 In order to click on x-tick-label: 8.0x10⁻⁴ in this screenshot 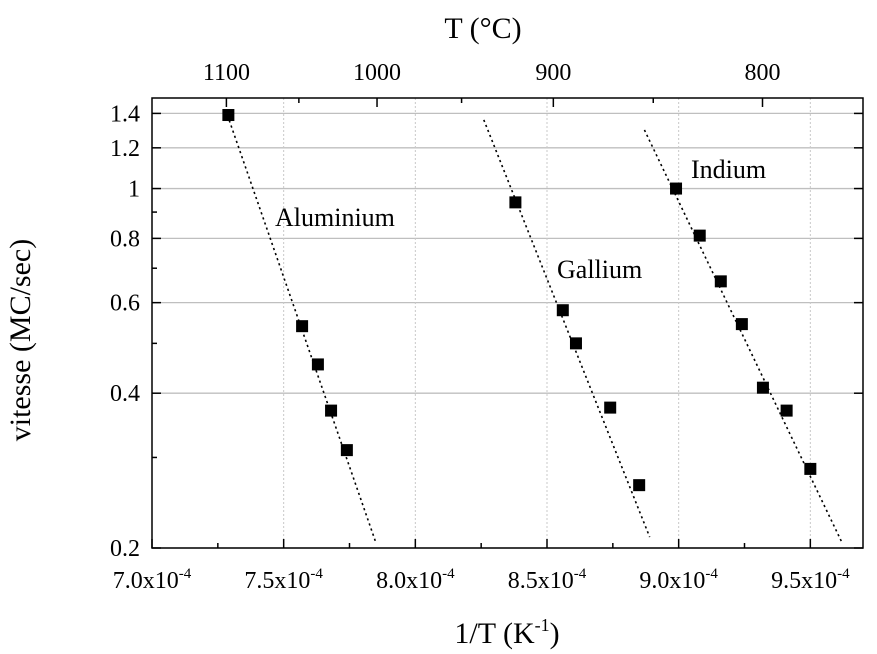, I will do `click(415, 580)`.